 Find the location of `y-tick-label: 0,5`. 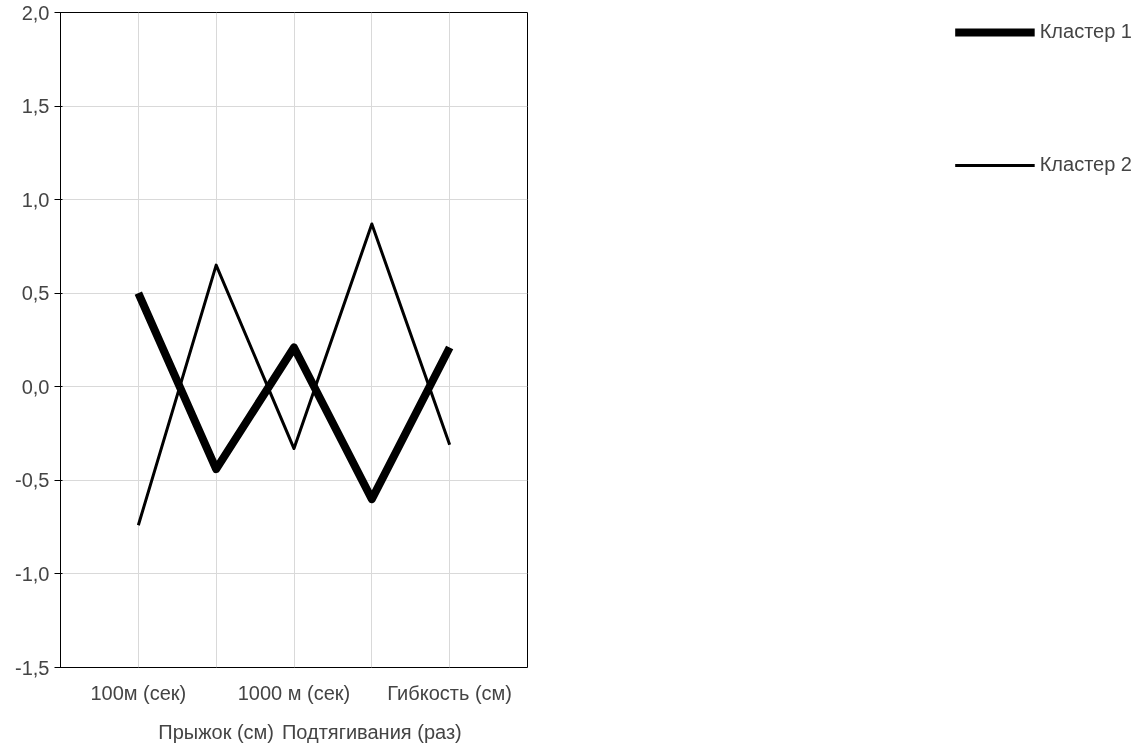

y-tick-label: 0,5 is located at coordinates (35, 293).